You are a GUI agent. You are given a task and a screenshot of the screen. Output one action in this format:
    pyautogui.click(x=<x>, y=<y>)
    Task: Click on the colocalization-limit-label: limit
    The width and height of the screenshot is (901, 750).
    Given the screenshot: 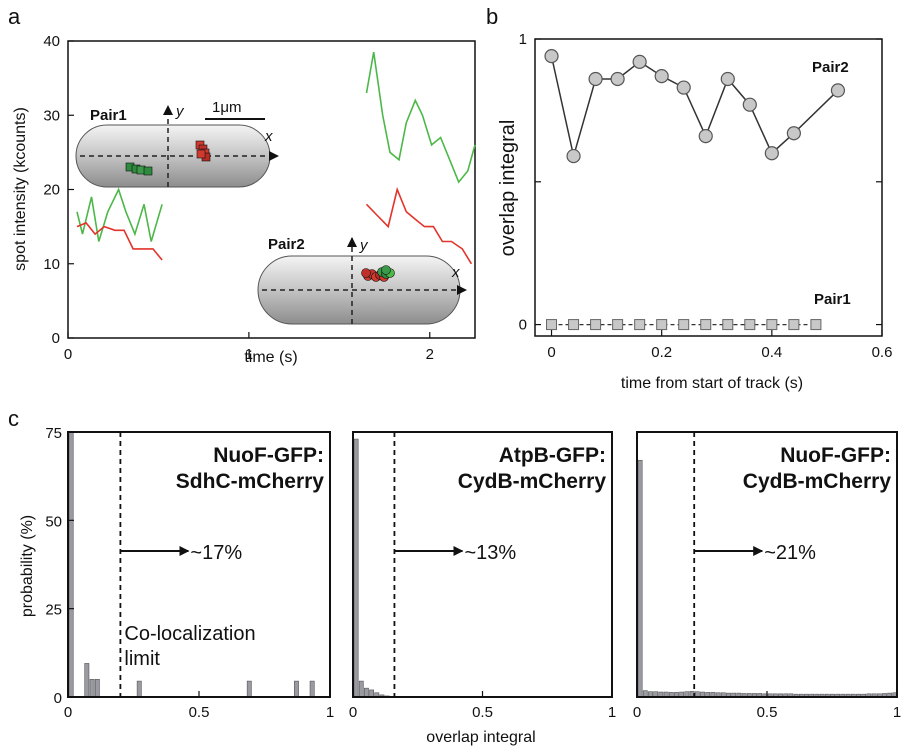 What is the action you would take?
    pyautogui.click(x=142, y=659)
    